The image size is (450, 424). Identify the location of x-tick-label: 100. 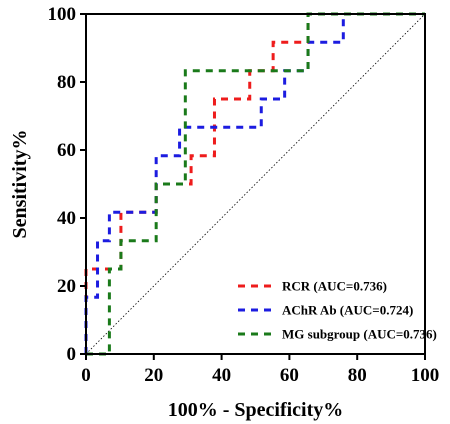
(425, 375).